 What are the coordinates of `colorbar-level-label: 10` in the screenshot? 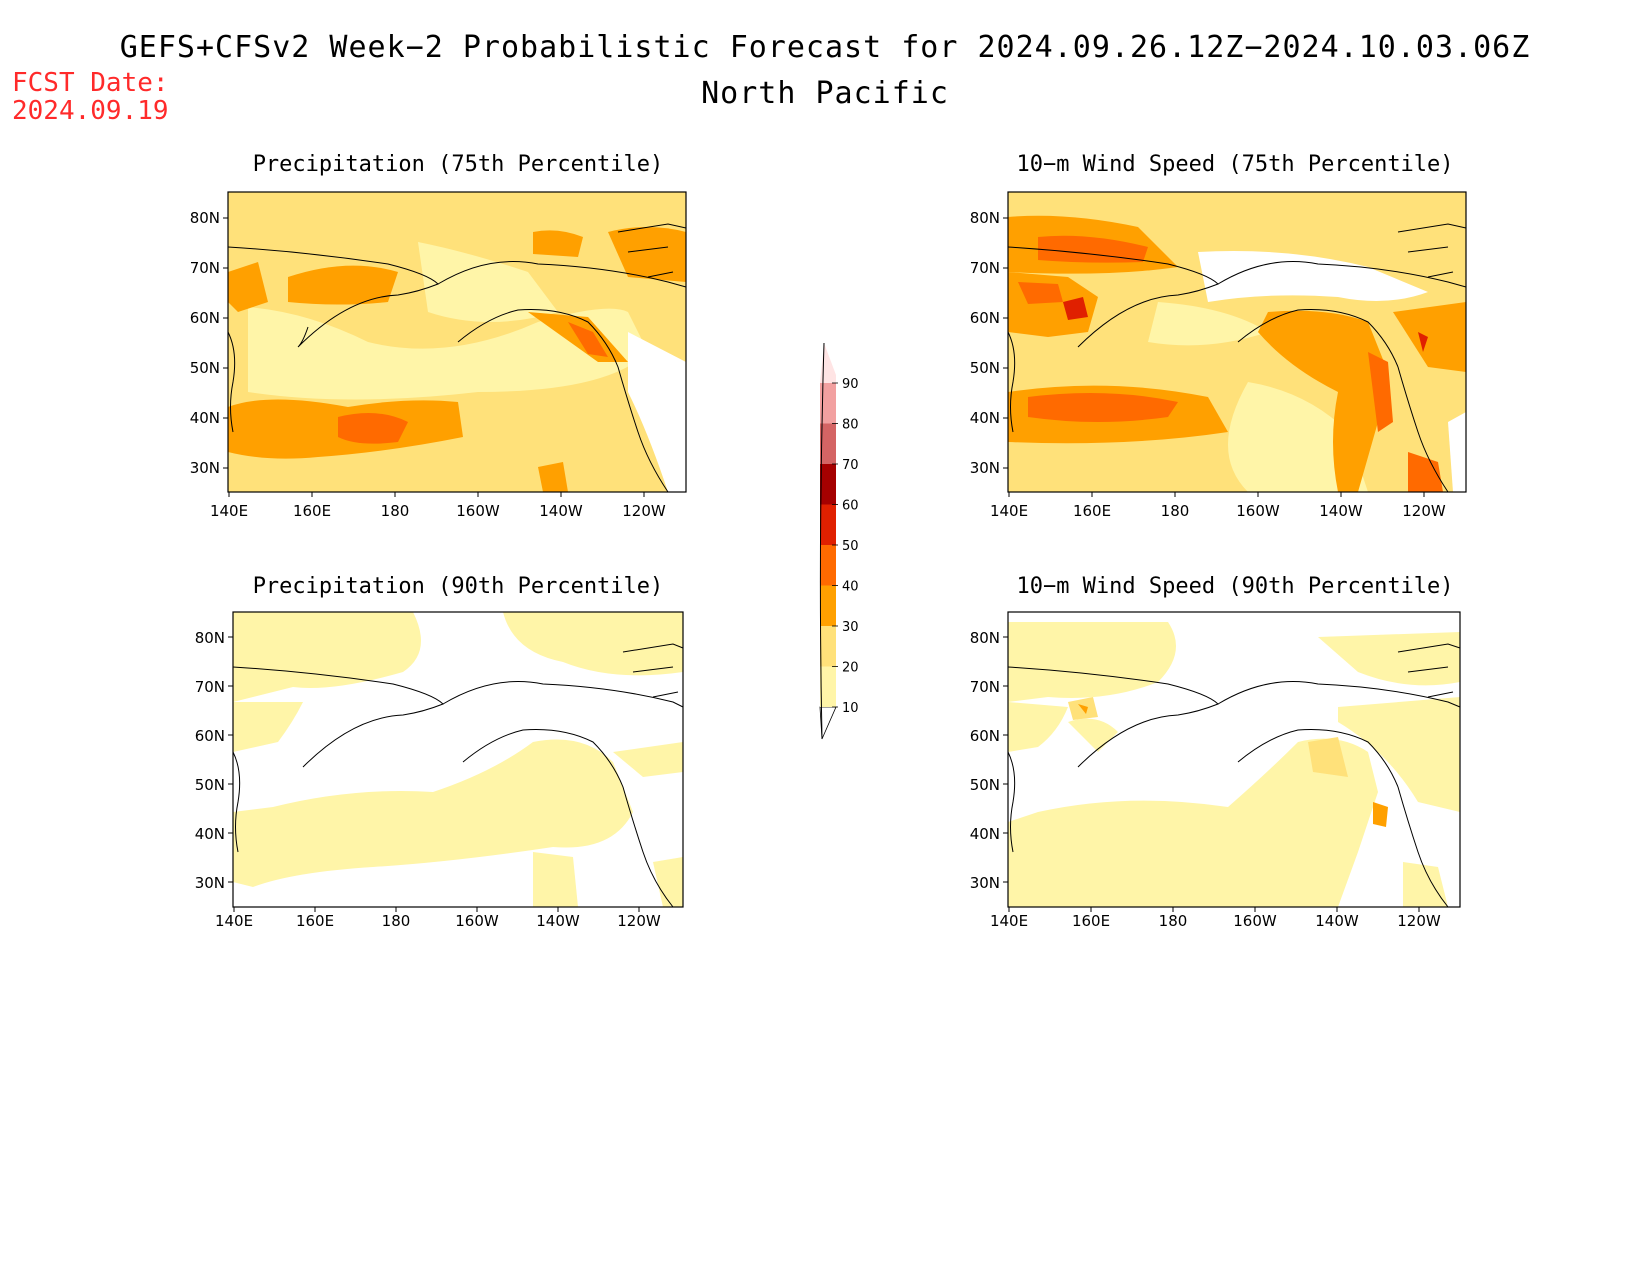 It's located at (850, 708).